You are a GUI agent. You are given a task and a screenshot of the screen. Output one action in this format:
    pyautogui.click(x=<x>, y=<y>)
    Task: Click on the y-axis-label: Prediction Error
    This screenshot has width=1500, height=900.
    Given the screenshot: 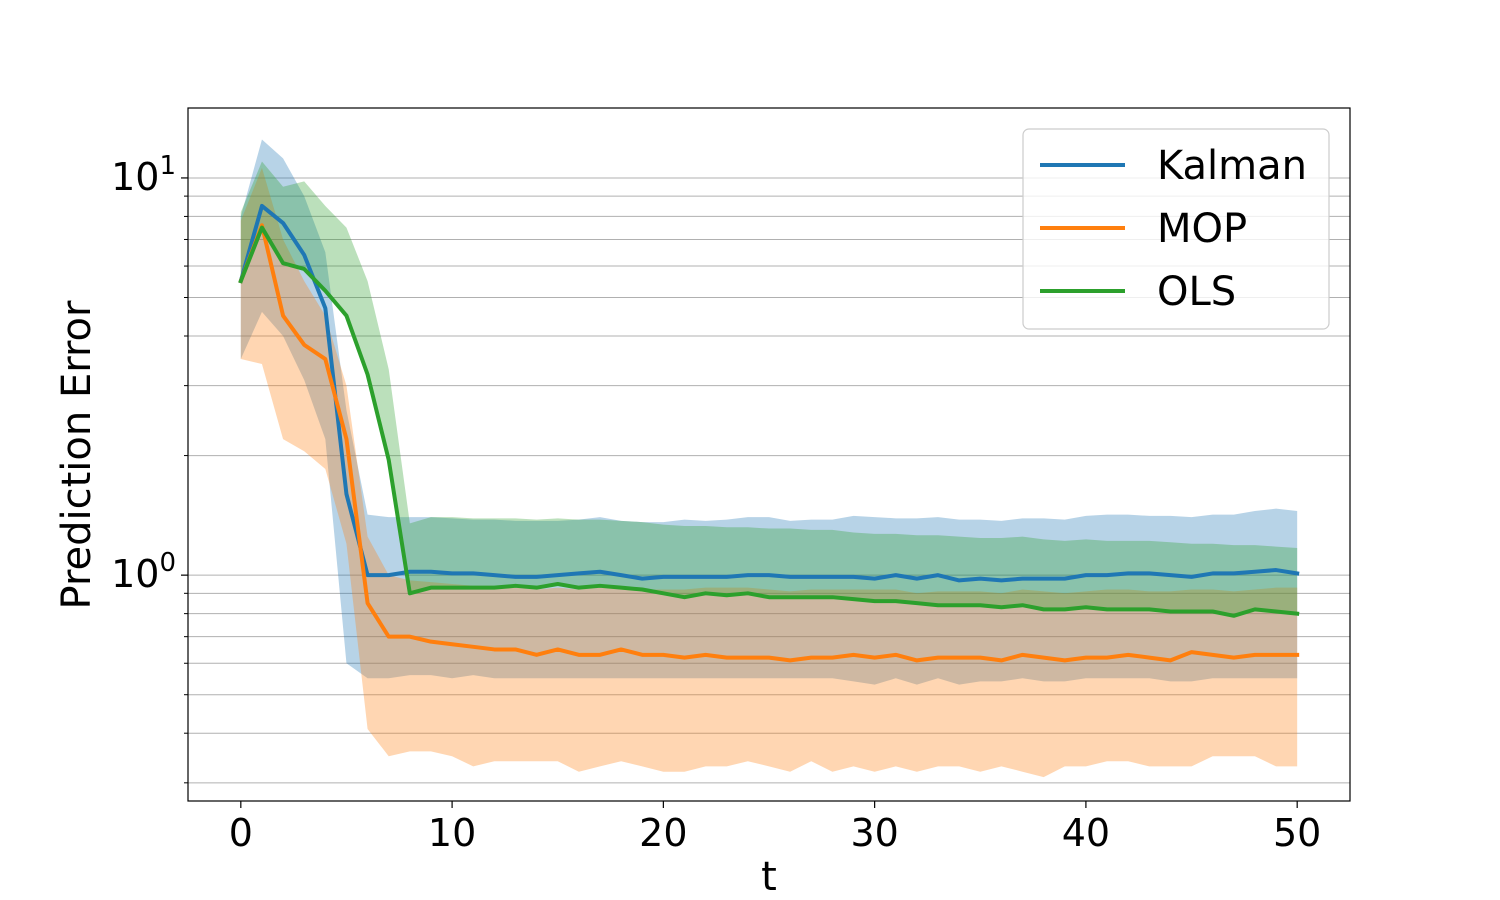 What is the action you would take?
    pyautogui.click(x=77, y=454)
    